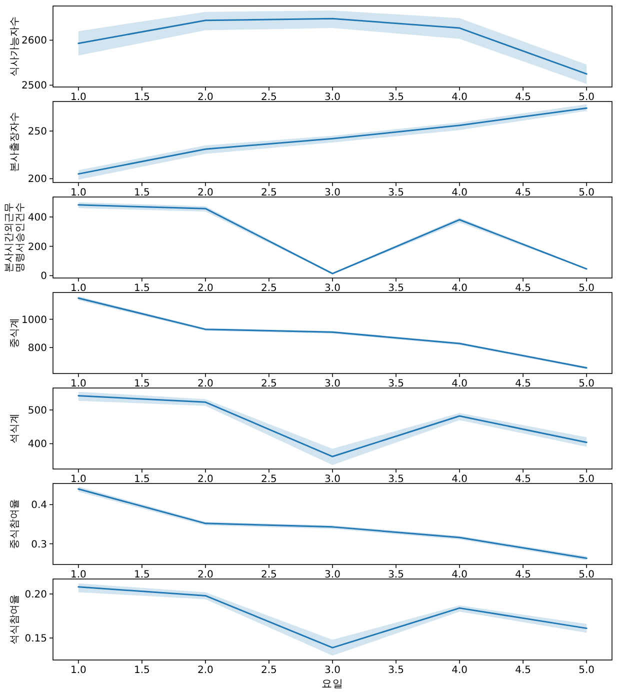 This screenshot has width=617, height=697. Describe the element at coordinates (333, 684) in the screenshot. I see `x-axis-title: 요일` at that location.